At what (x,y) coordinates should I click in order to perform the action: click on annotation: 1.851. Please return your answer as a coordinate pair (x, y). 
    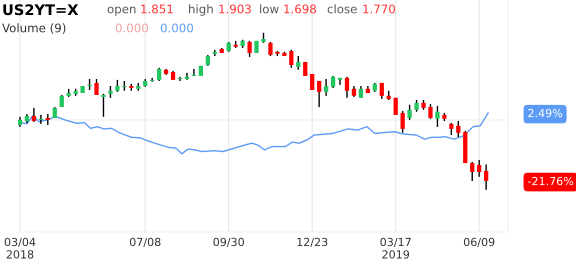
    Looking at the image, I should click on (157, 9).